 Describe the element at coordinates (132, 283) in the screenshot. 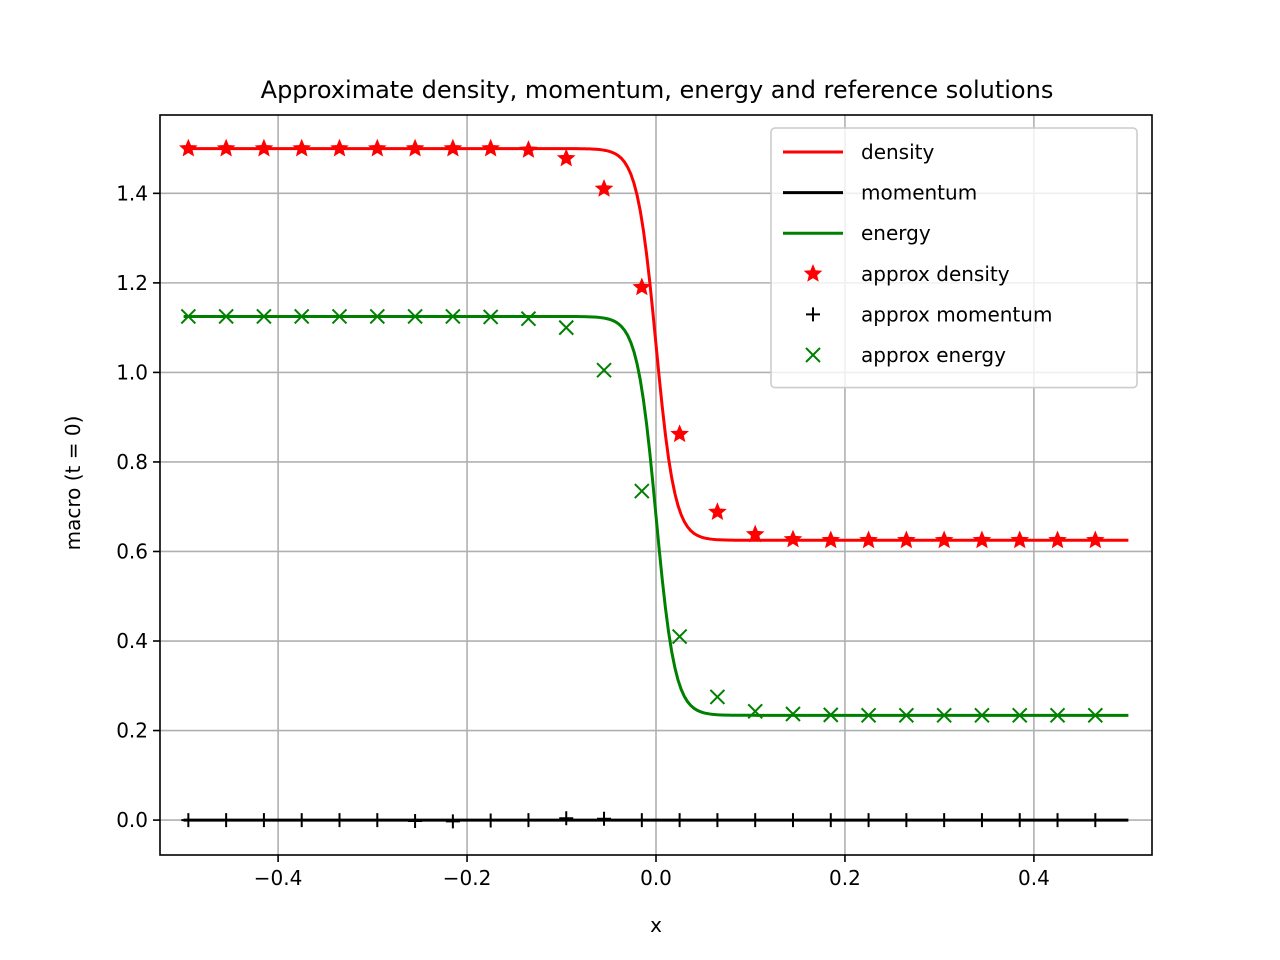

I see `y-tick-label: 1.2` at that location.